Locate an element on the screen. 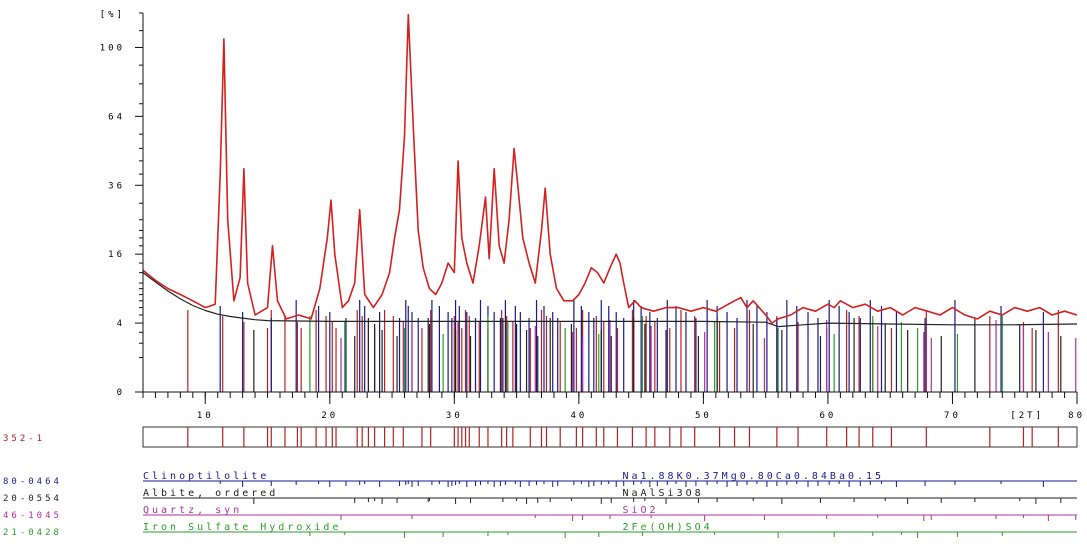  reference-peak-bars is located at coordinates (632, 346).